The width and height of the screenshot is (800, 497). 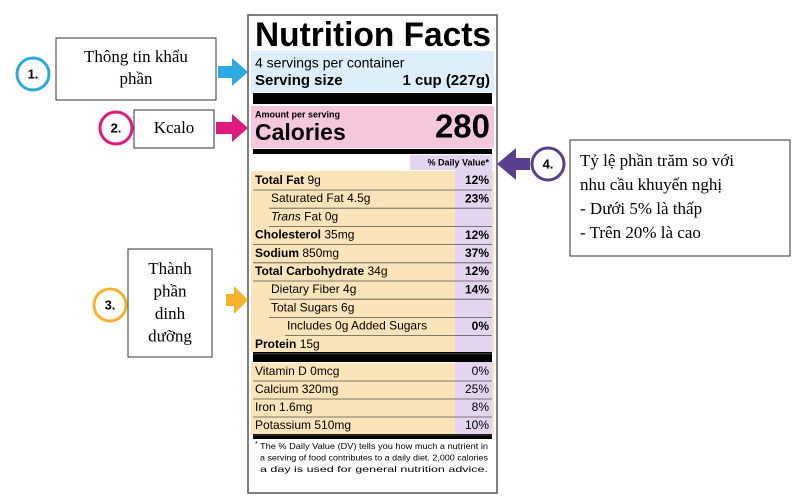 What do you see at coordinates (332, 425) in the screenshot?
I see `nutrient-amount: 510mg` at bounding box center [332, 425].